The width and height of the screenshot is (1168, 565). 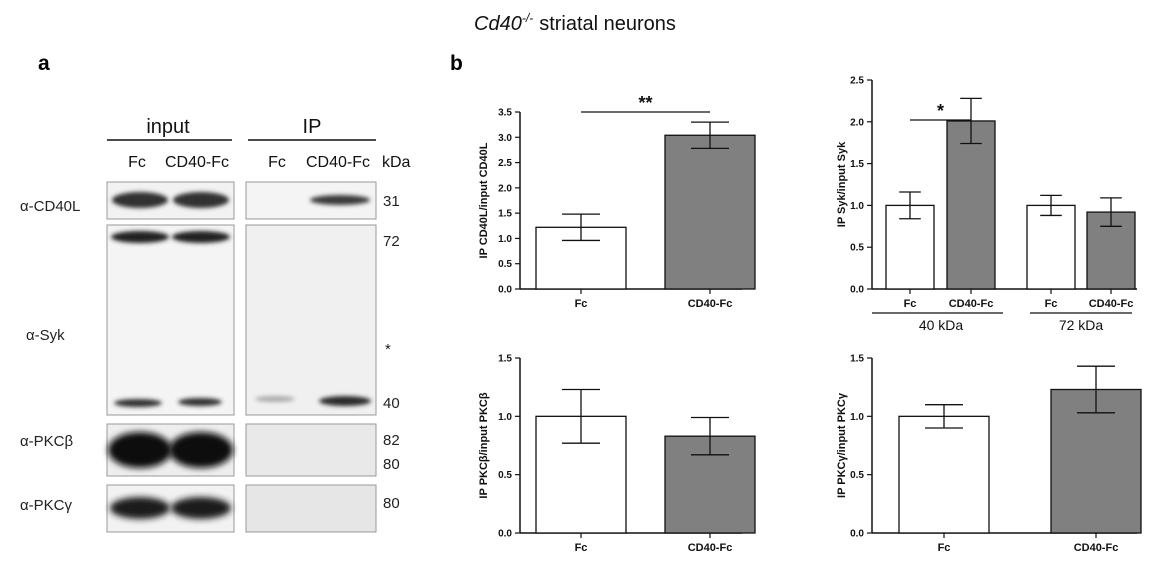 What do you see at coordinates (484, 200) in the screenshot?
I see `y-axis-label: IP CD40L/input CD40L` at bounding box center [484, 200].